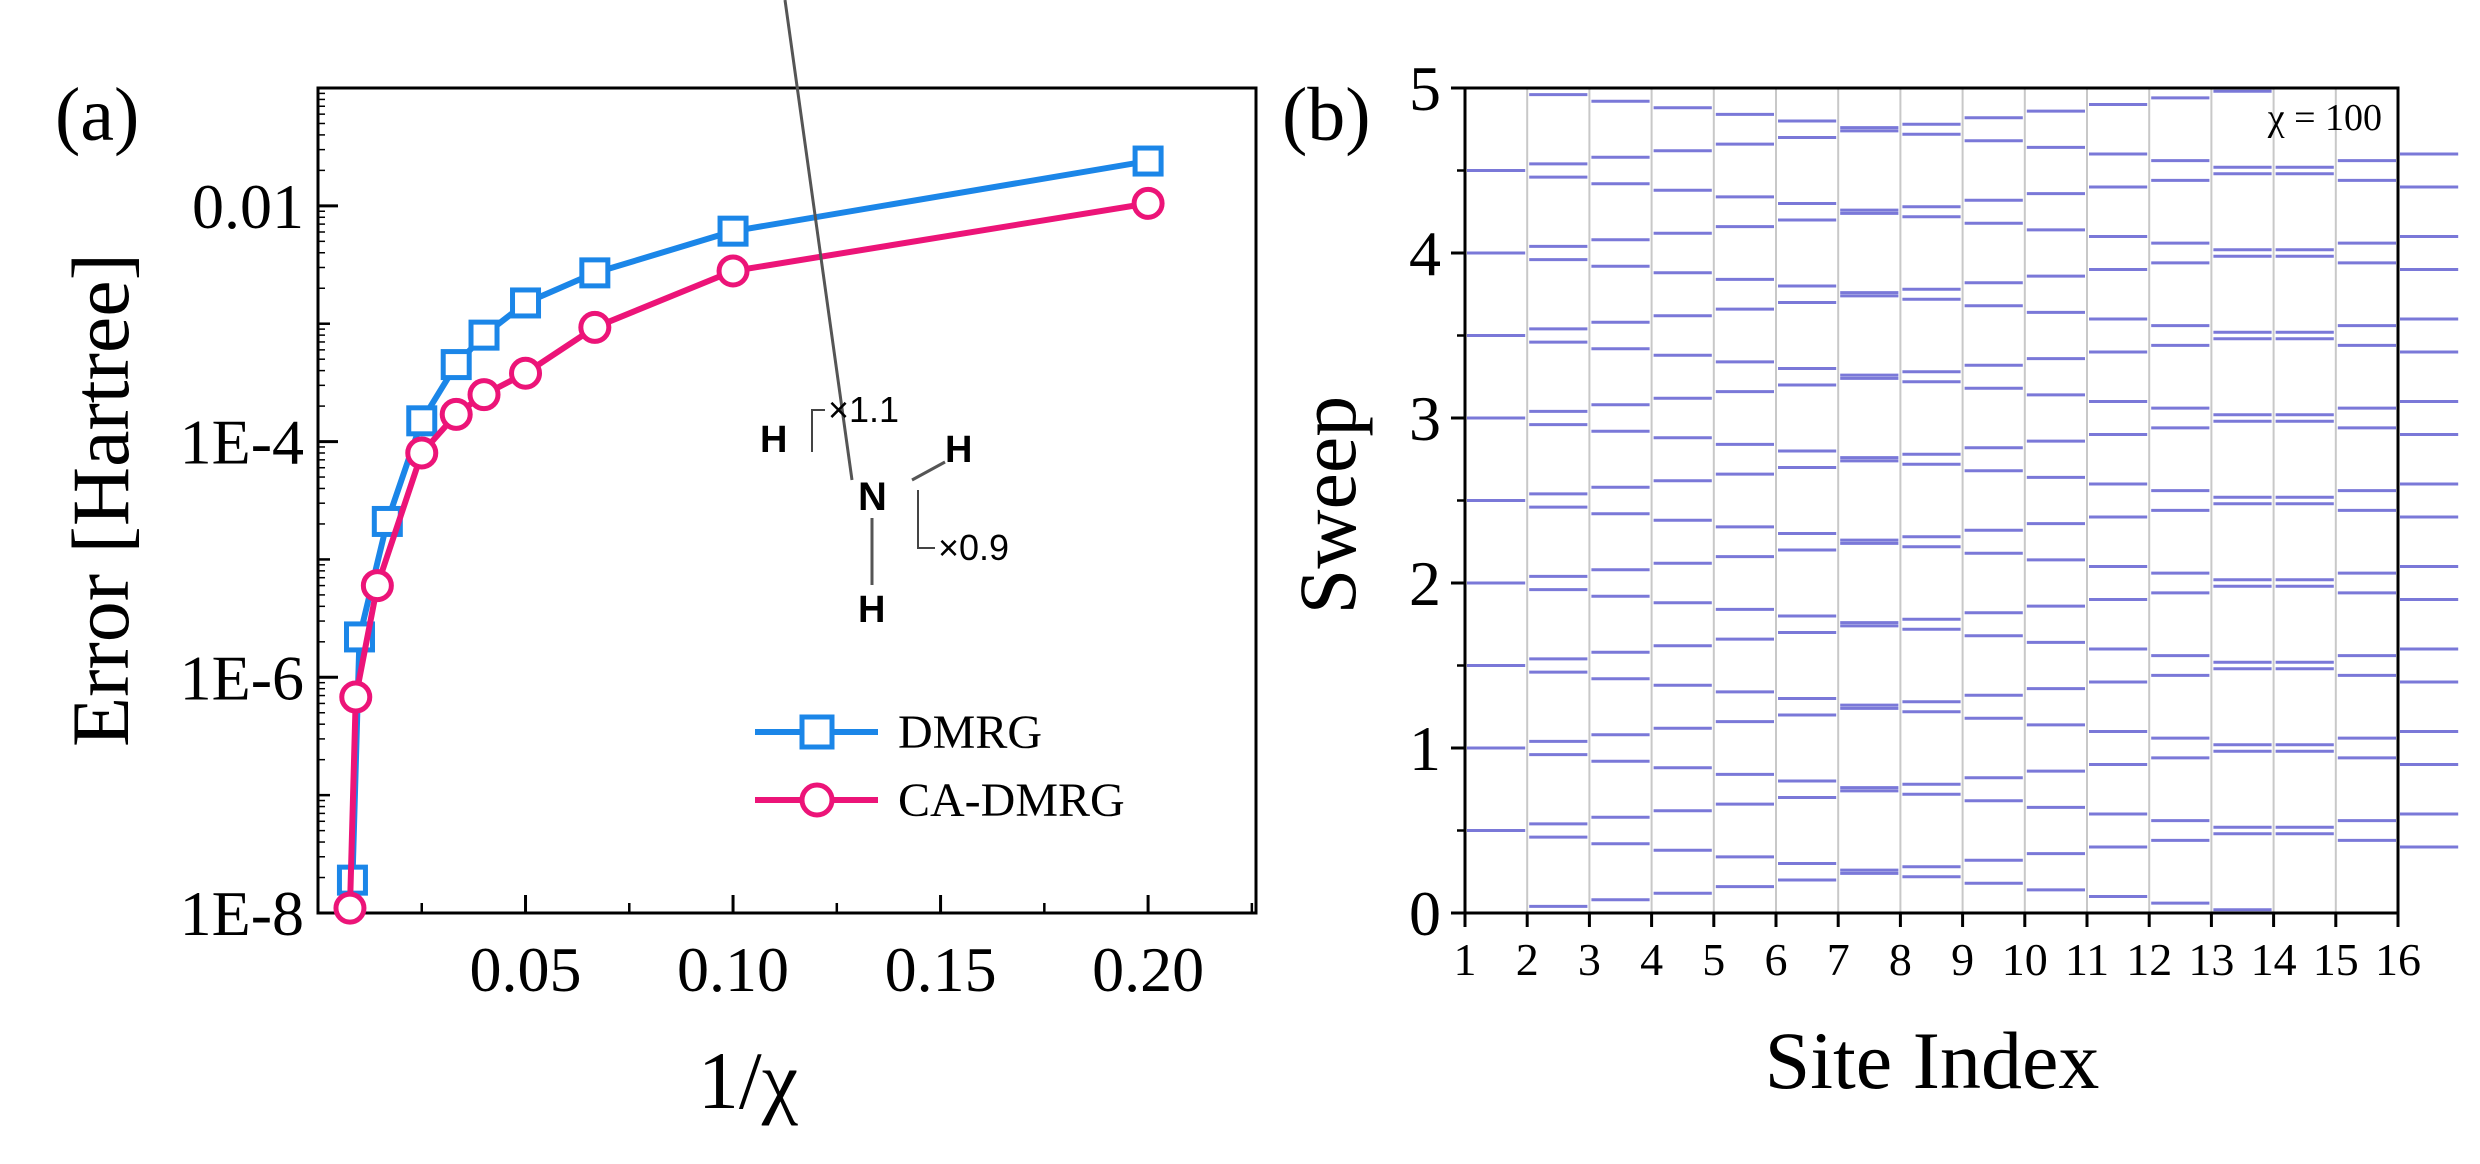 The height and width of the screenshot is (1164, 2480). What do you see at coordinates (1932, 1060) in the screenshot?
I see `x-axis-label-b: Site Index` at bounding box center [1932, 1060].